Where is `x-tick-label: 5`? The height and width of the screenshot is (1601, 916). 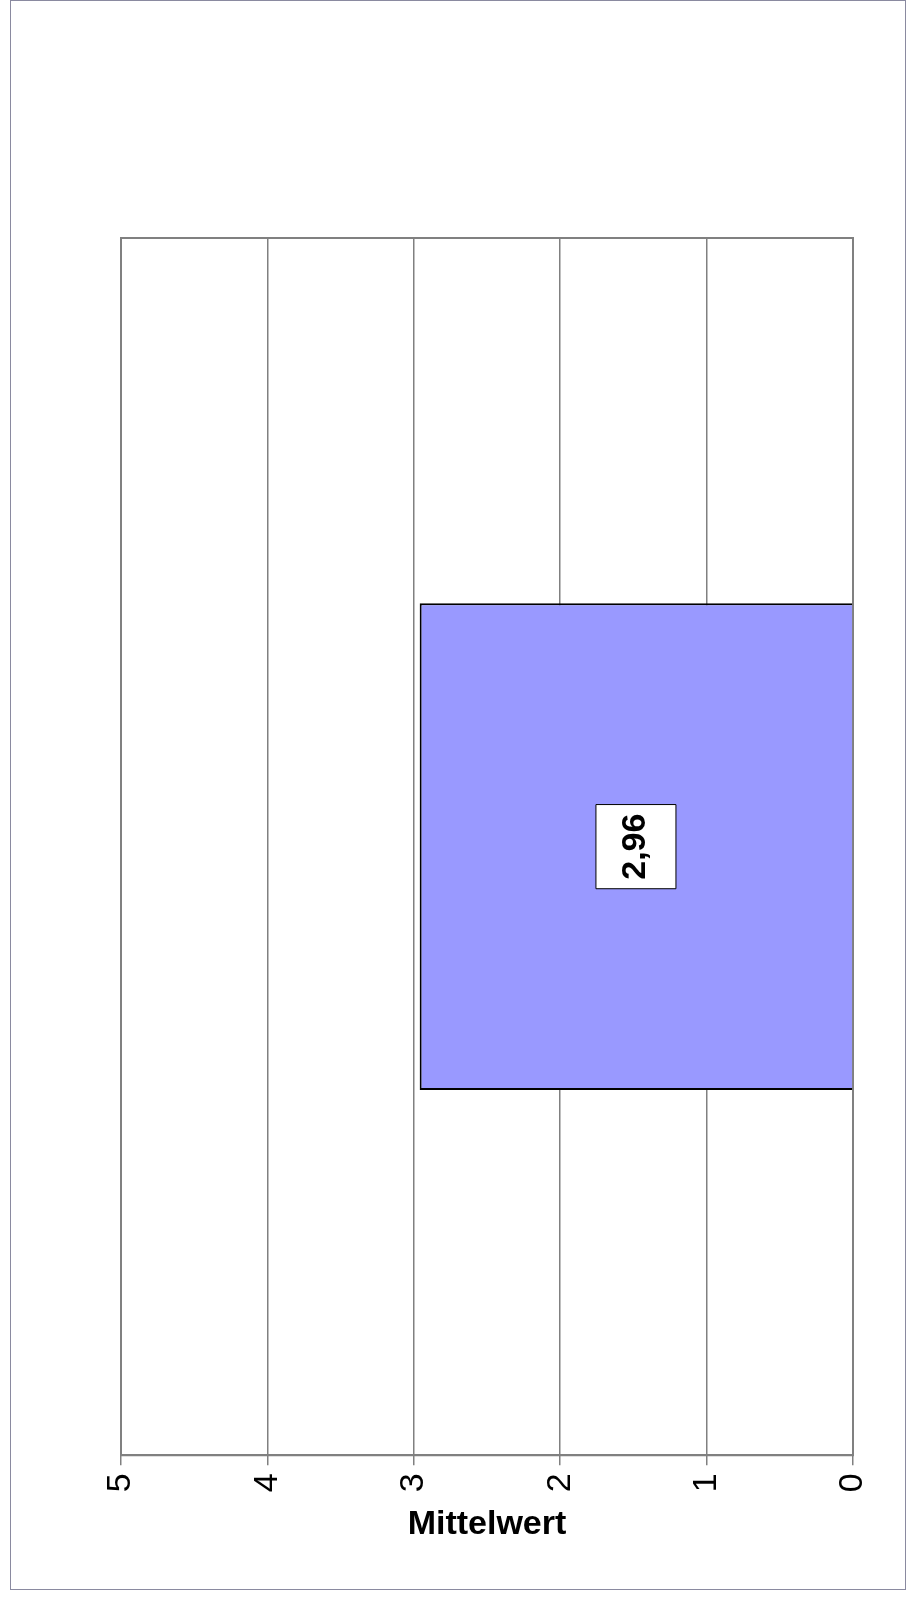 x-tick-label: 5 is located at coordinates (118, 1483).